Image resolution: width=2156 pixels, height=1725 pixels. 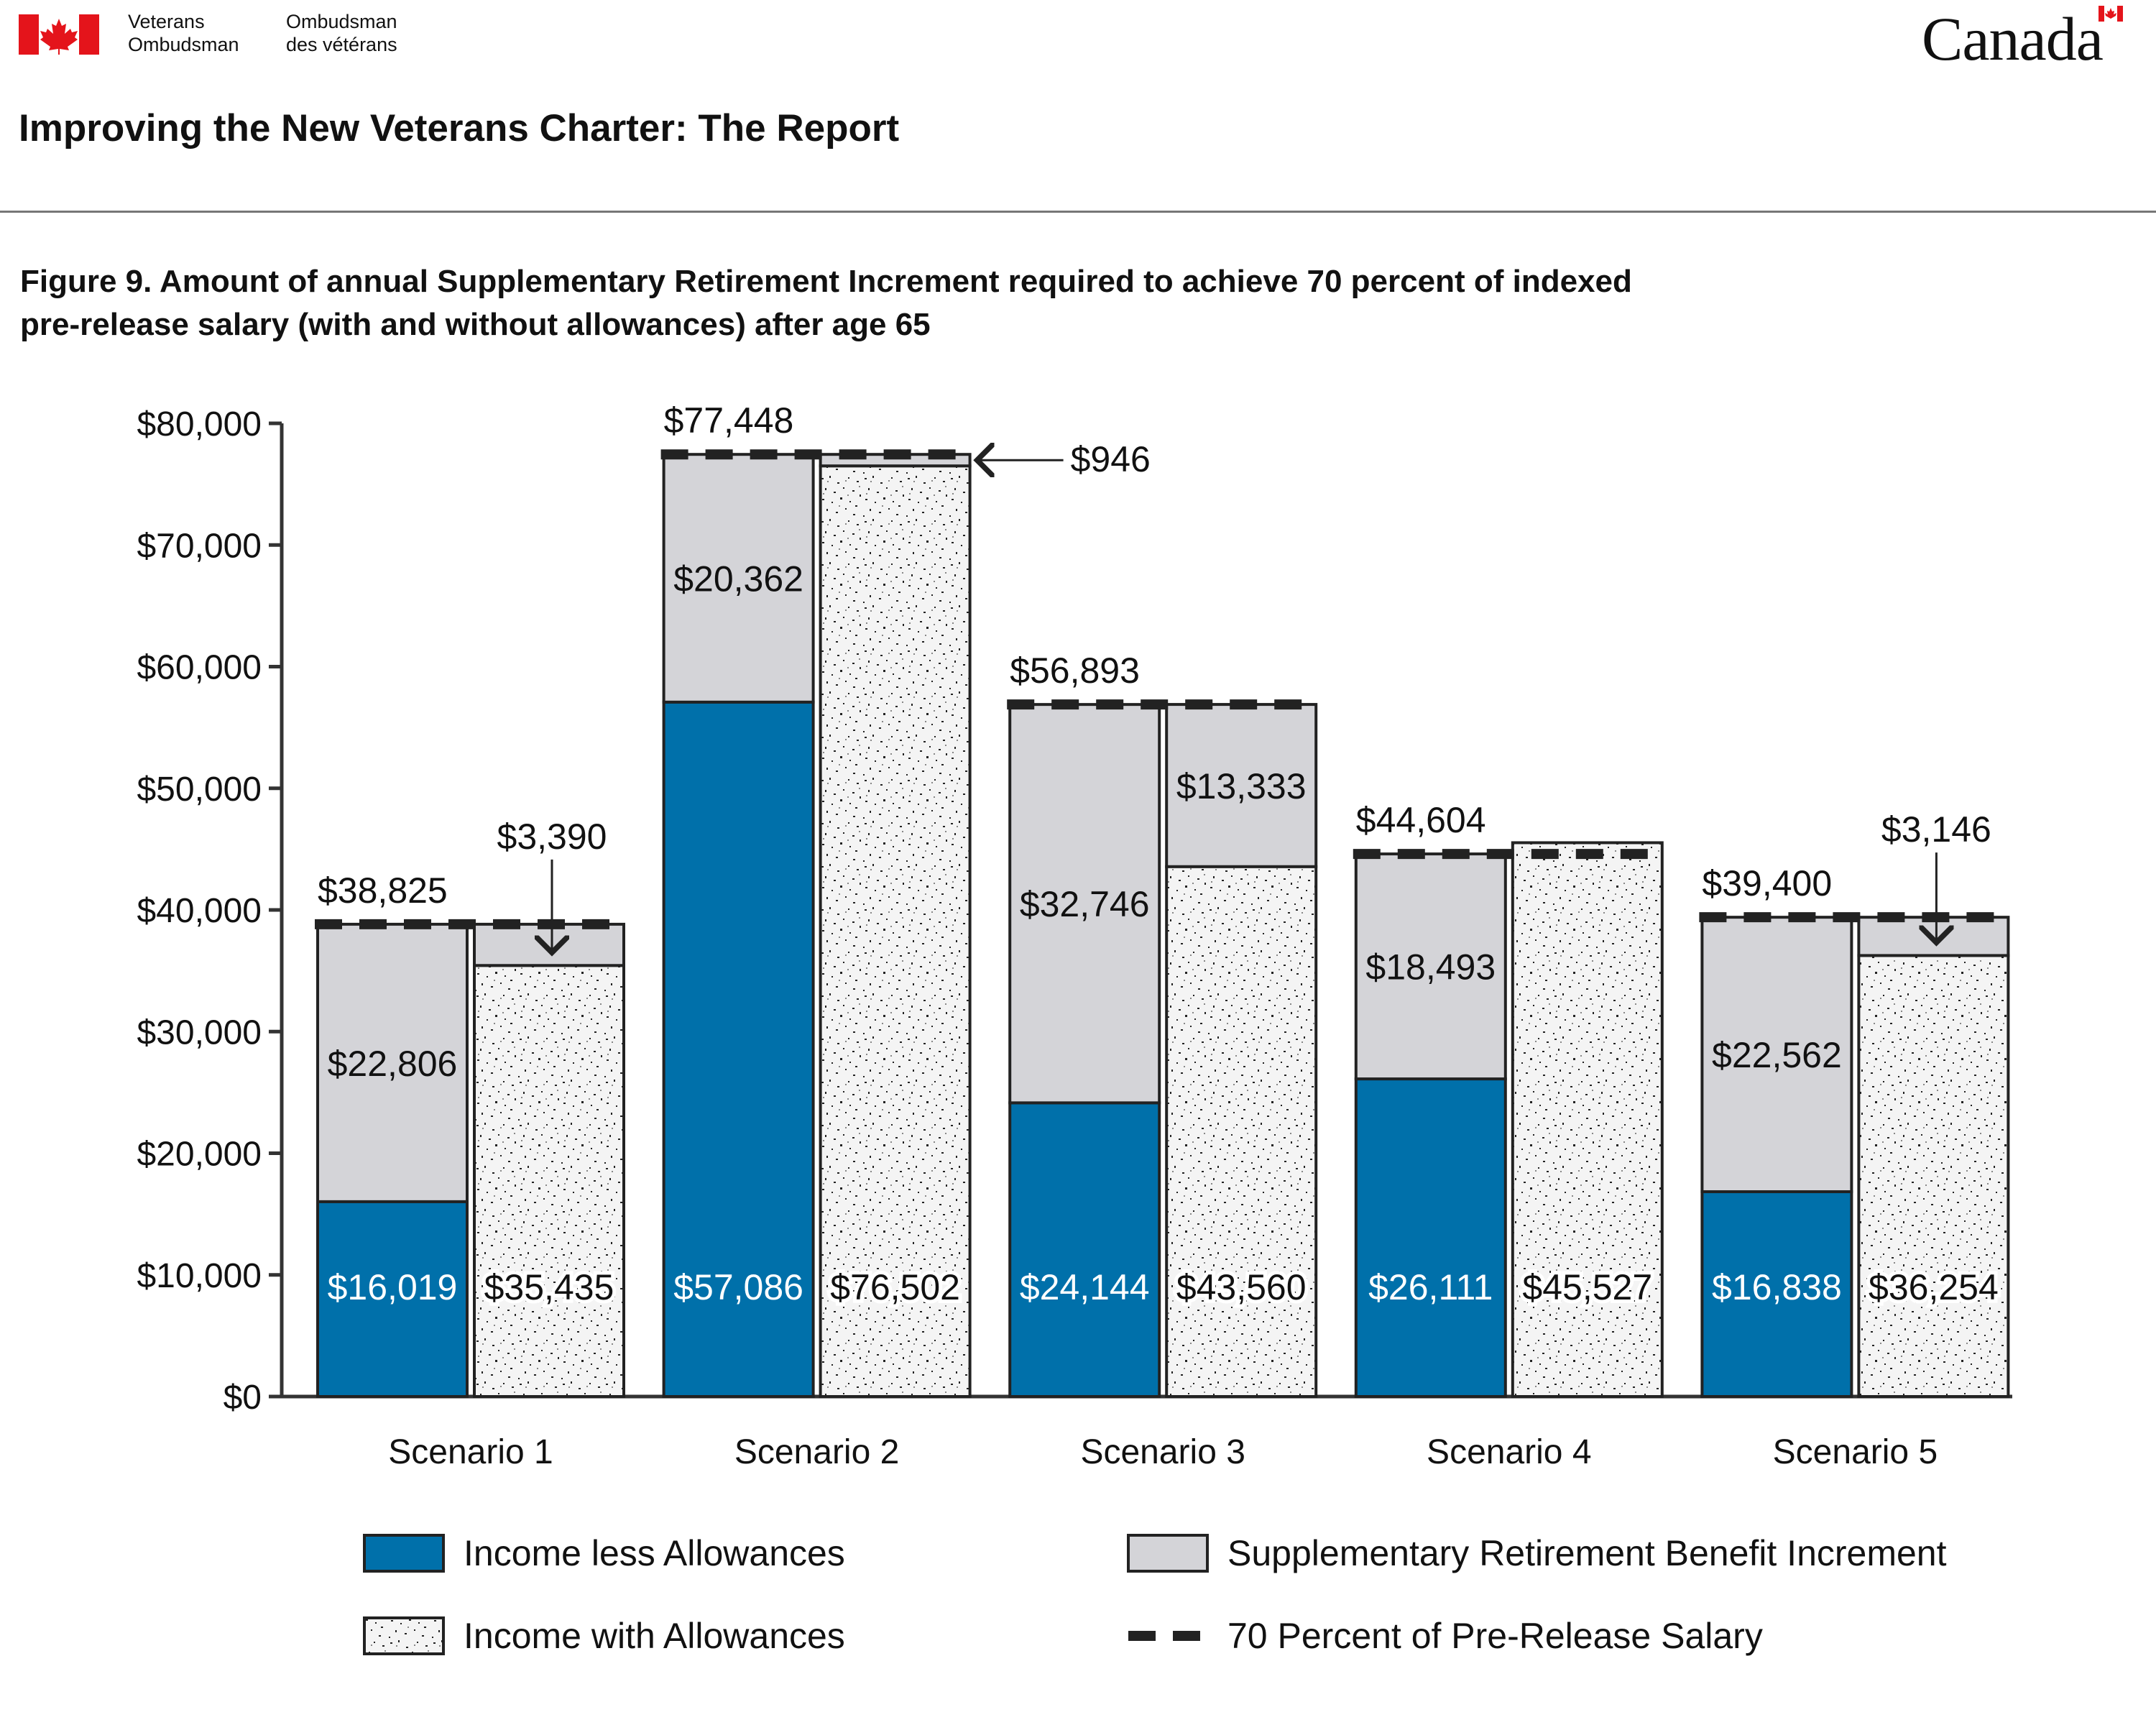 What do you see at coordinates (184, 44) in the screenshot?
I see `dept-en-line2: Ombudsman` at bounding box center [184, 44].